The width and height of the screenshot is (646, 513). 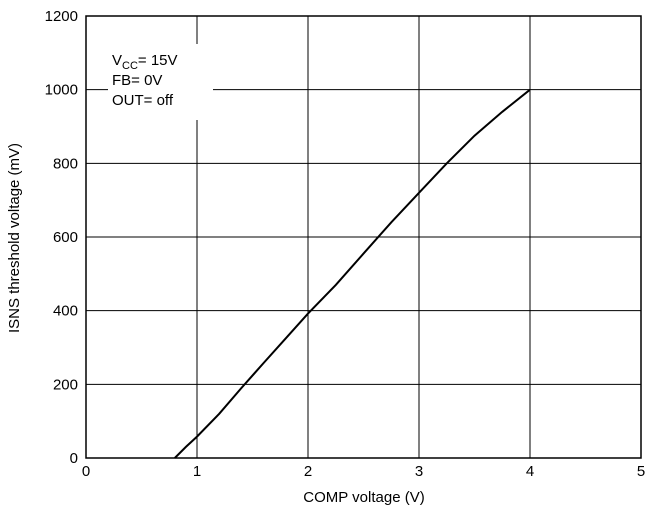 I want to click on x-tick-label: 4, so click(x=530, y=471).